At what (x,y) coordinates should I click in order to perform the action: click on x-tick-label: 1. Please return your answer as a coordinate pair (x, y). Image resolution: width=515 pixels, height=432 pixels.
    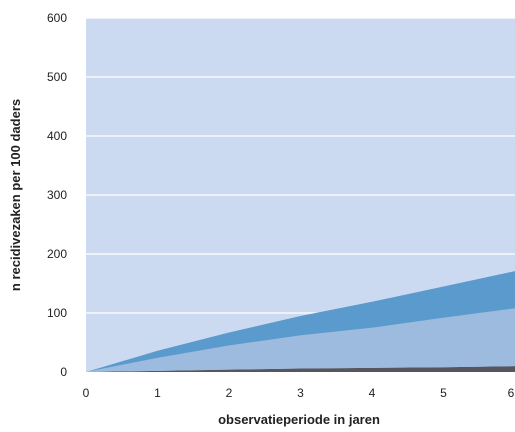
    Looking at the image, I should click on (157, 393).